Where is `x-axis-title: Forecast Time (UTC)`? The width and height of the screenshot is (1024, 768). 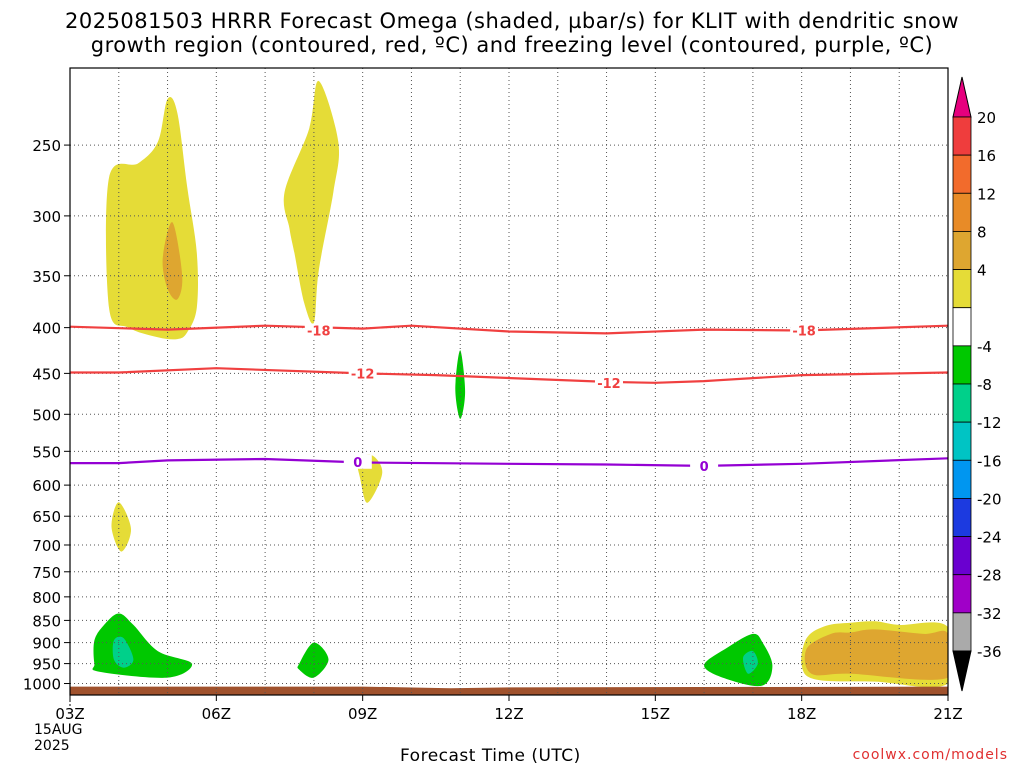
x-axis-title: Forecast Time (UTC) is located at coordinates (490, 756).